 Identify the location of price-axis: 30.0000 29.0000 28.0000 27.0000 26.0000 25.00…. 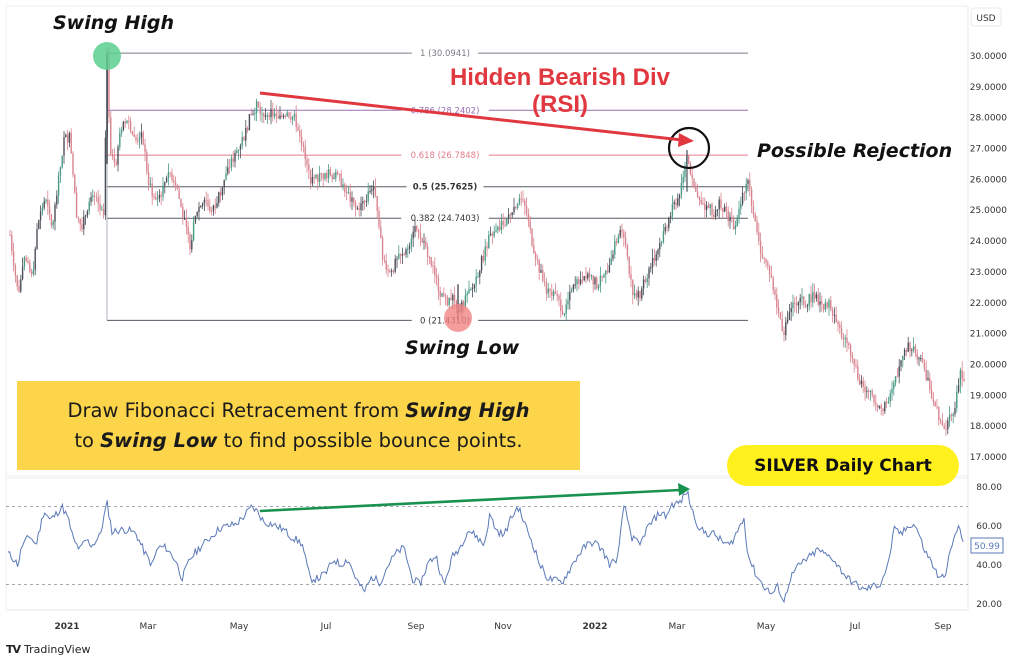
(988, 257).